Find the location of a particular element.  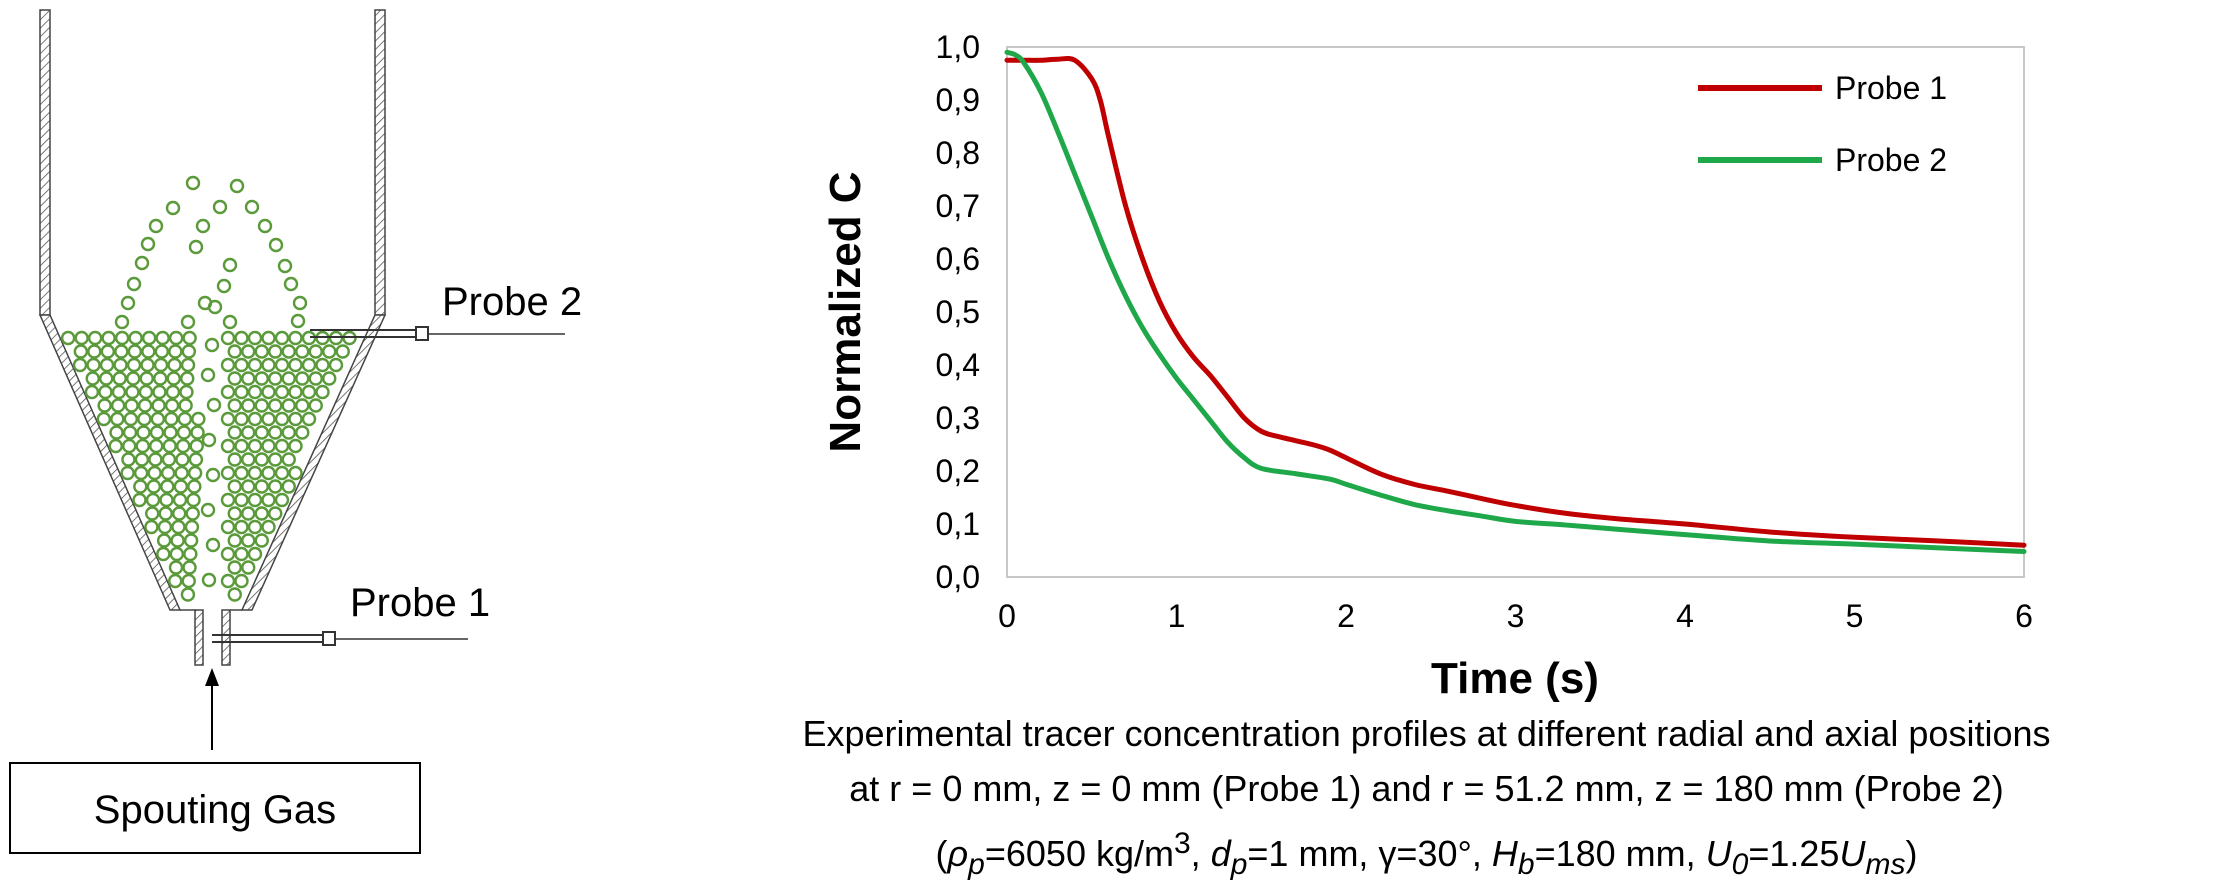

probe-1-label: Probe 1 is located at coordinates (420, 603).